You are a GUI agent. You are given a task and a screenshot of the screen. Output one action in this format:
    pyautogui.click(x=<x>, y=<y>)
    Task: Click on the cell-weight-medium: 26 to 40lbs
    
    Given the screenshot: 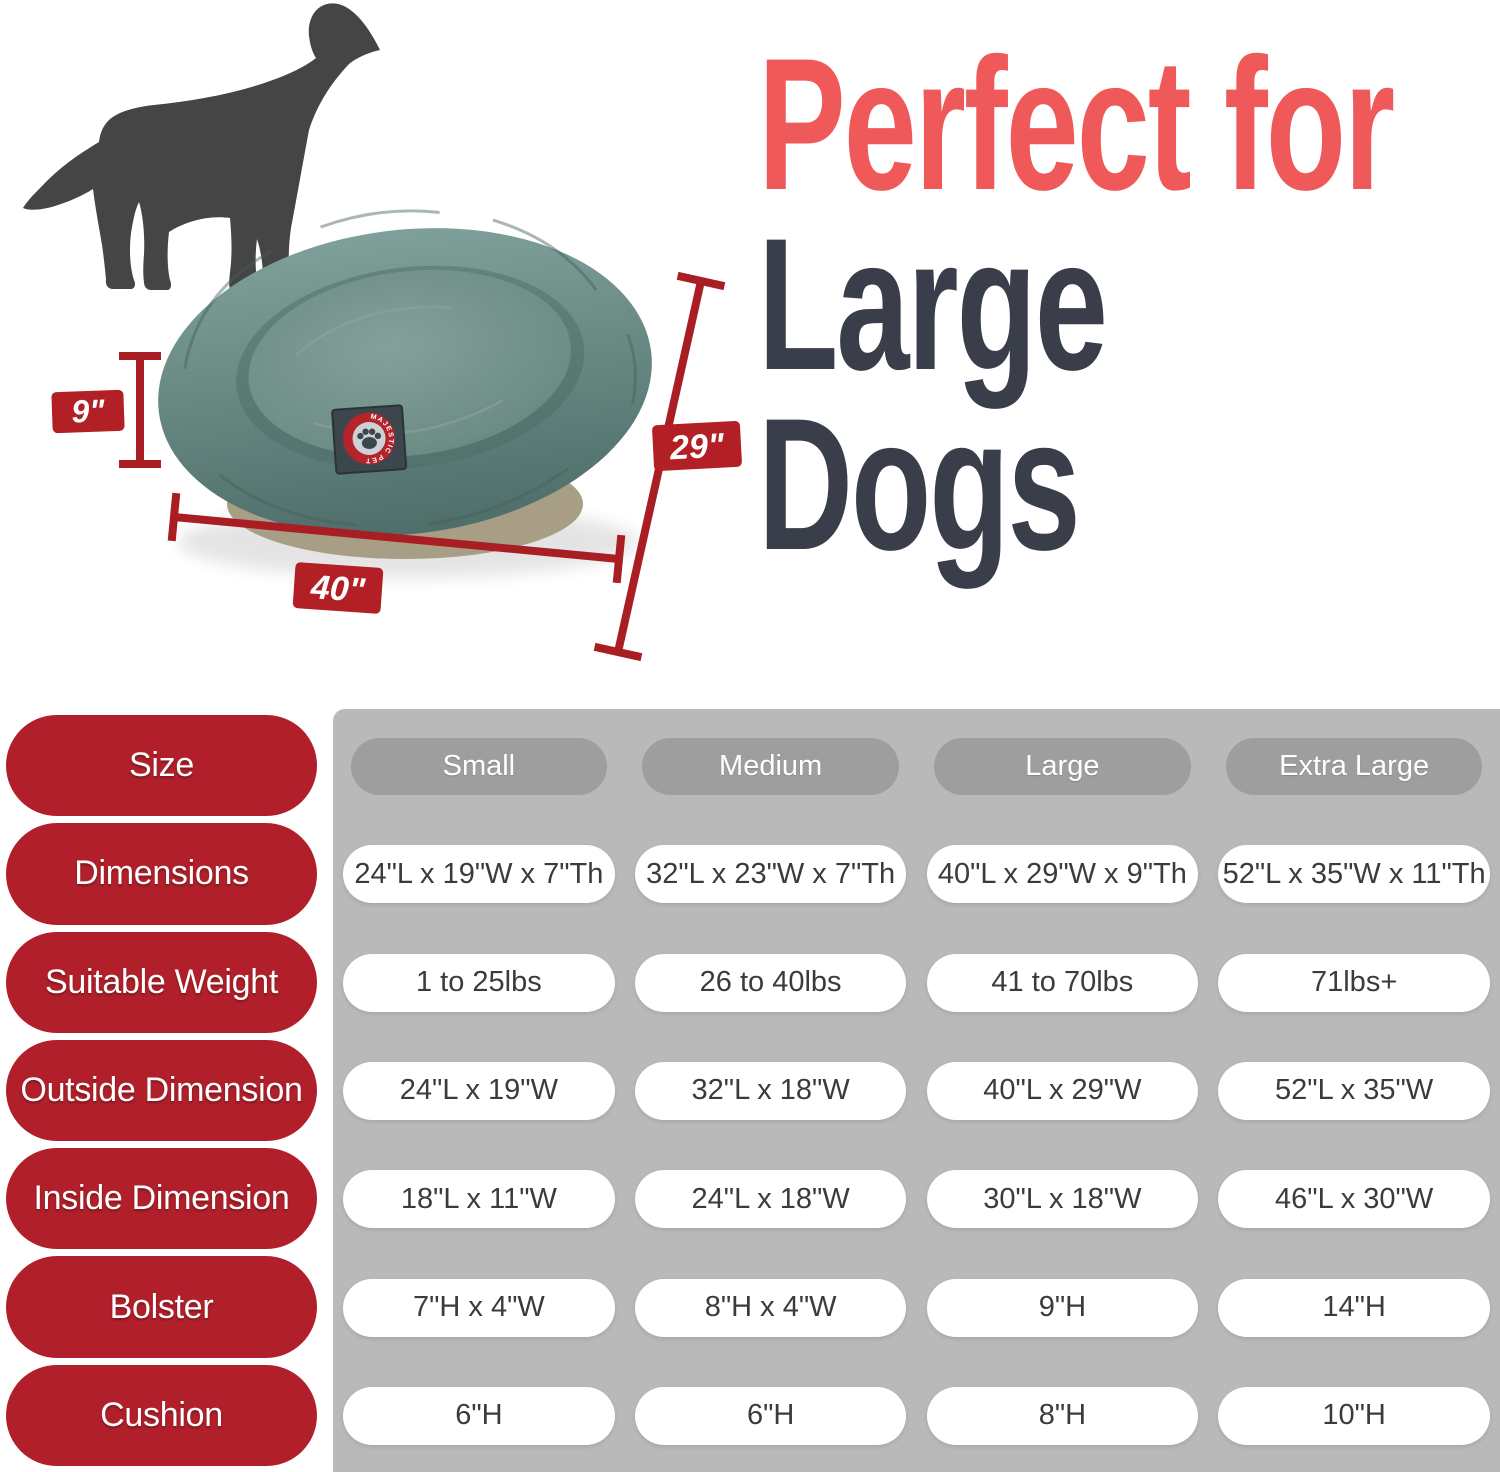 What is the action you would take?
    pyautogui.click(x=770, y=982)
    